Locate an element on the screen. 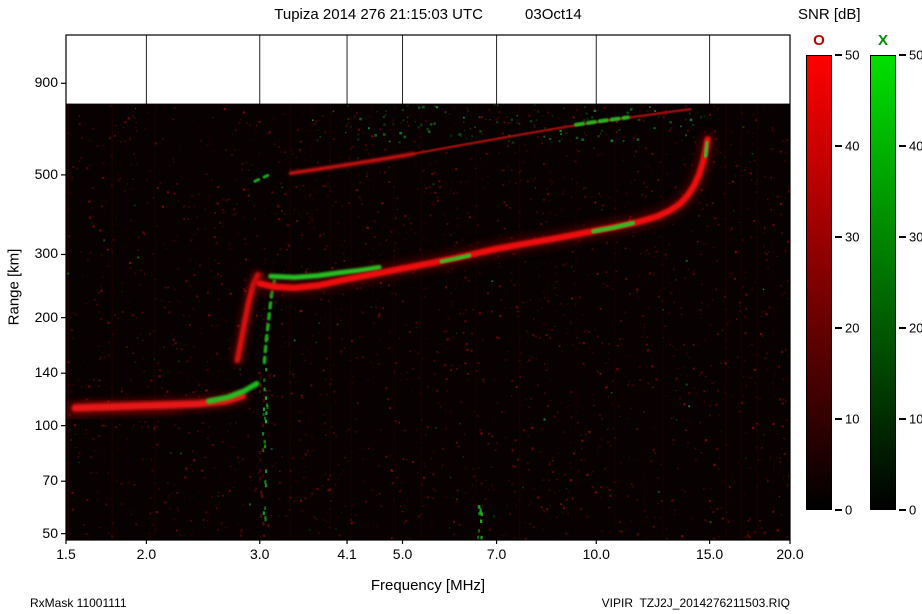 The height and width of the screenshot is (614, 922). snr-scale-title: SNR [dB] is located at coordinates (829, 14).